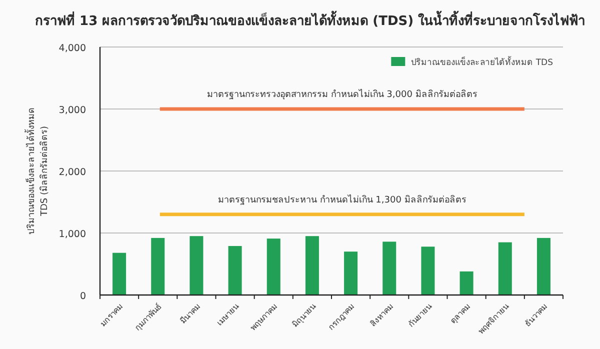  Describe the element at coordinates (72, 110) in the screenshot. I see `y-tick-label: 3,000` at that location.